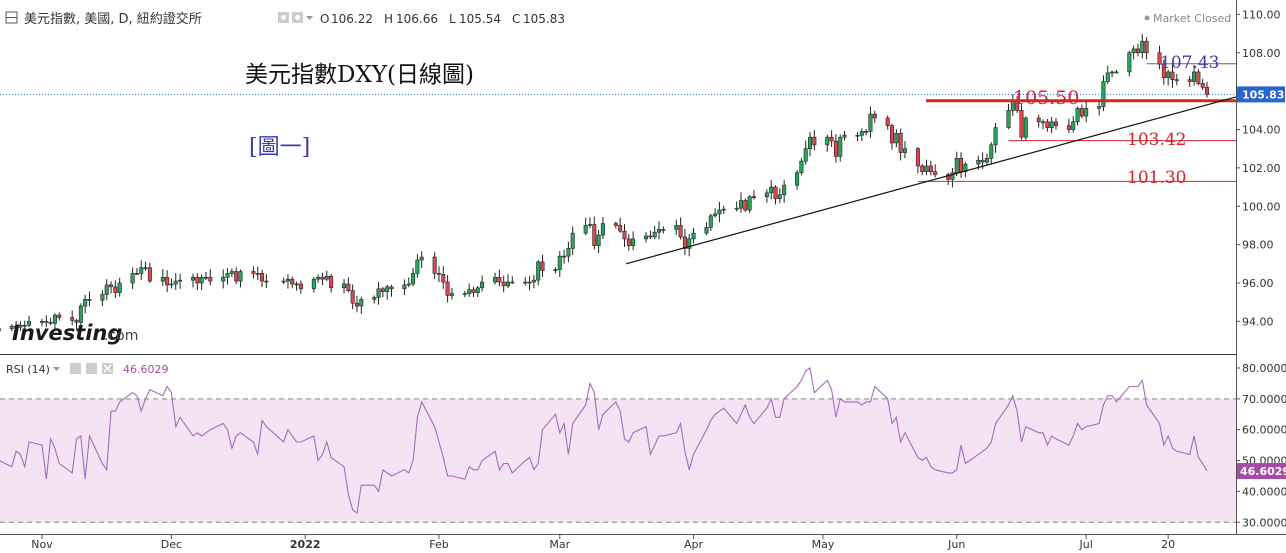  Describe the element at coordinates (75, 368) in the screenshot. I see `rsi-visibility-icon` at that location.